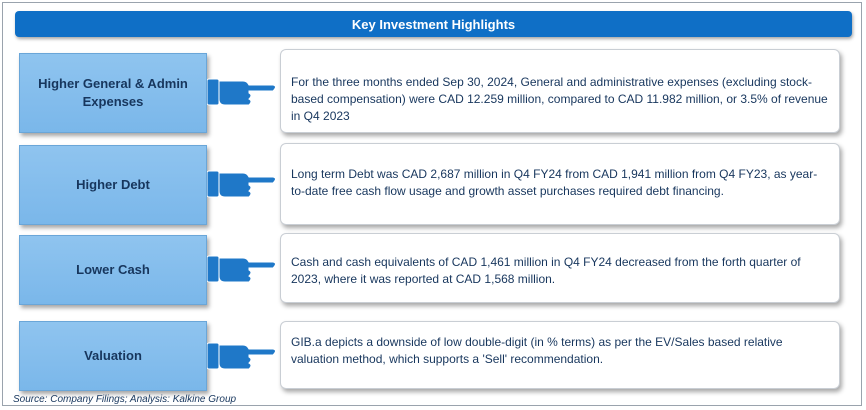 The image size is (866, 410). Describe the element at coordinates (113, 93) in the screenshot. I see `highlight-label-ga-expenses: Higher General & Admin Expenses` at that location.